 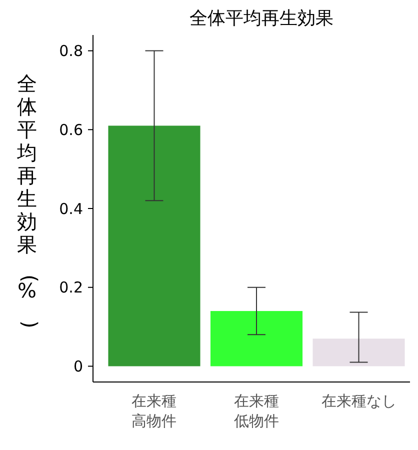 I want to click on x-tick-label: 在来種低物件, so click(x=256, y=411).